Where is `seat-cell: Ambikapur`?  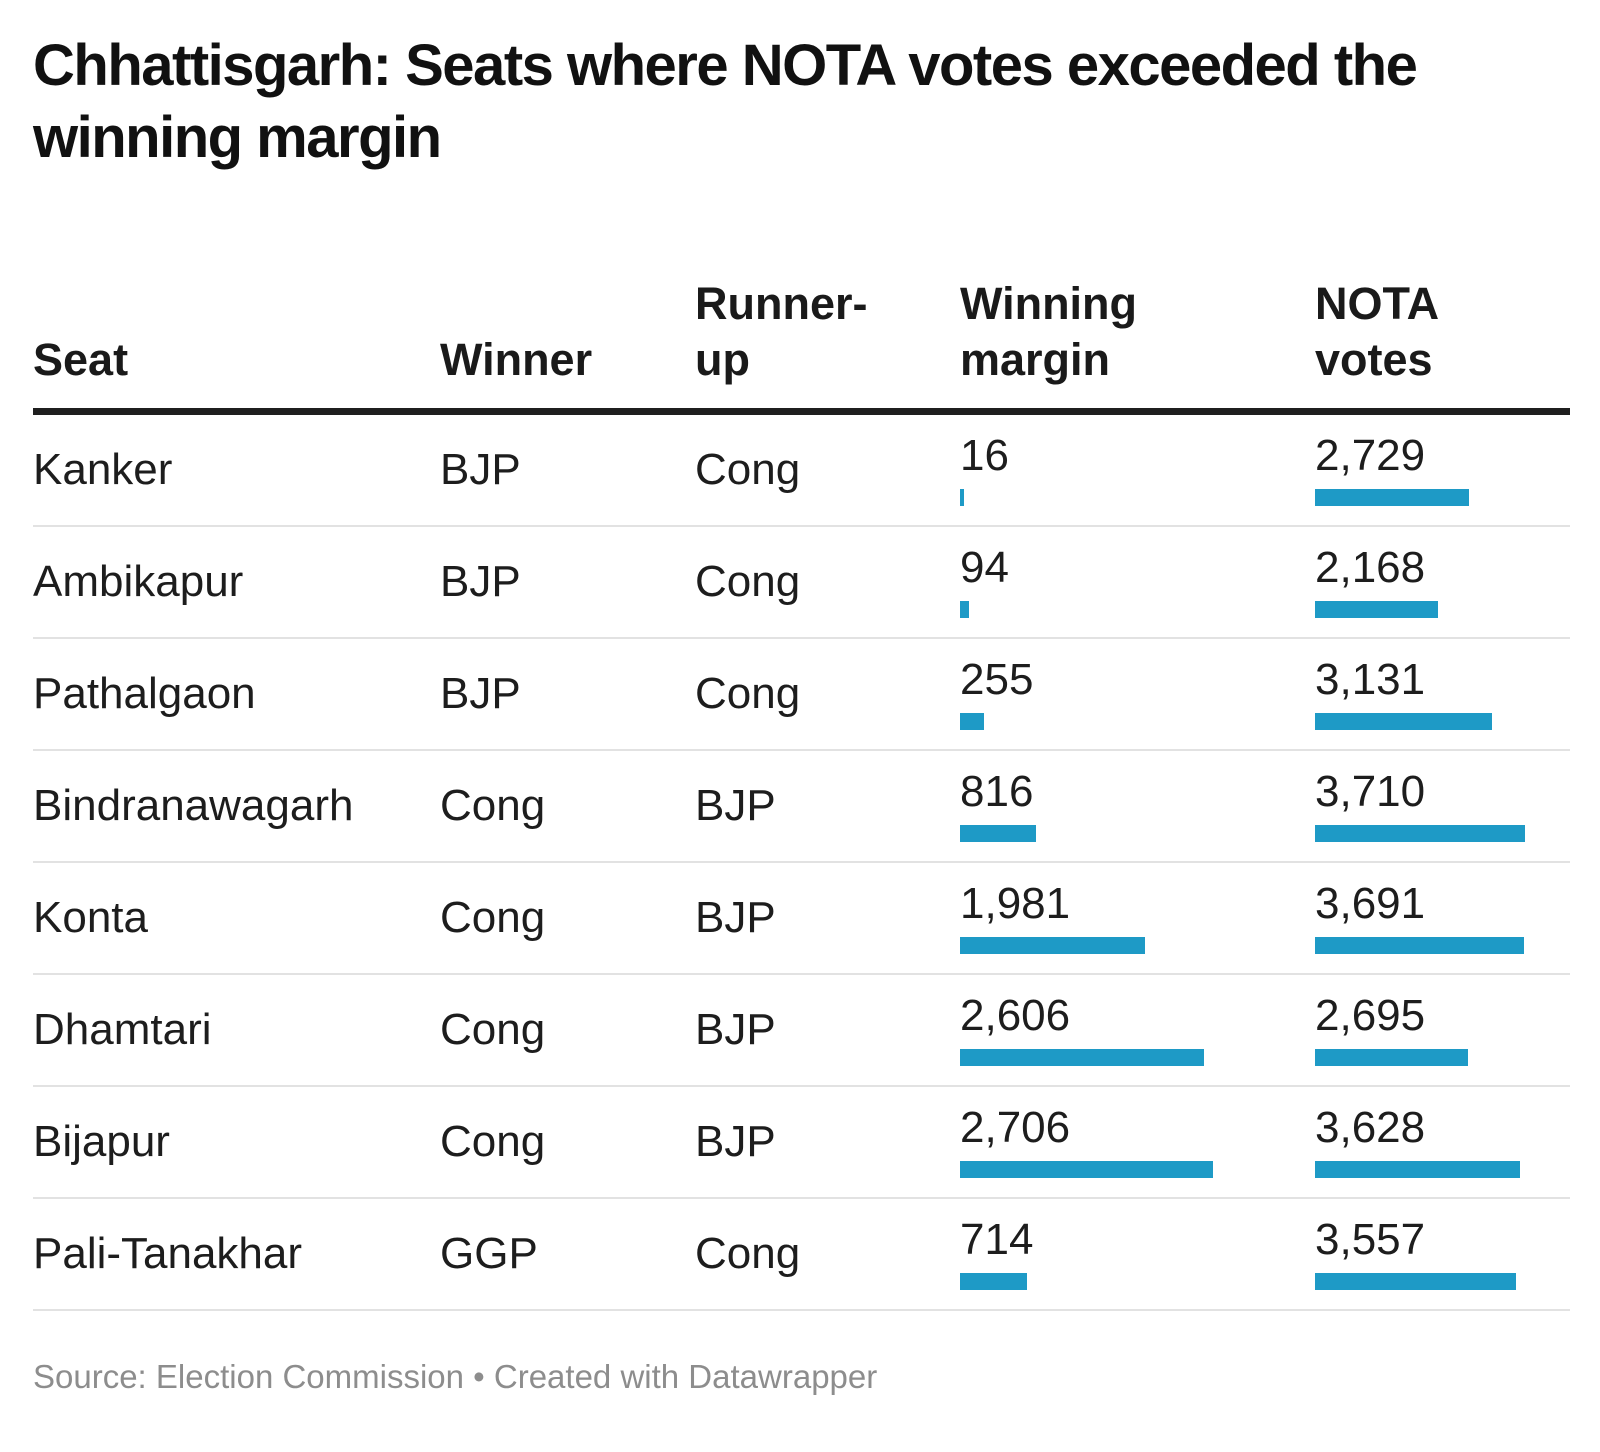 seat-cell: Ambikapur is located at coordinates (138, 581).